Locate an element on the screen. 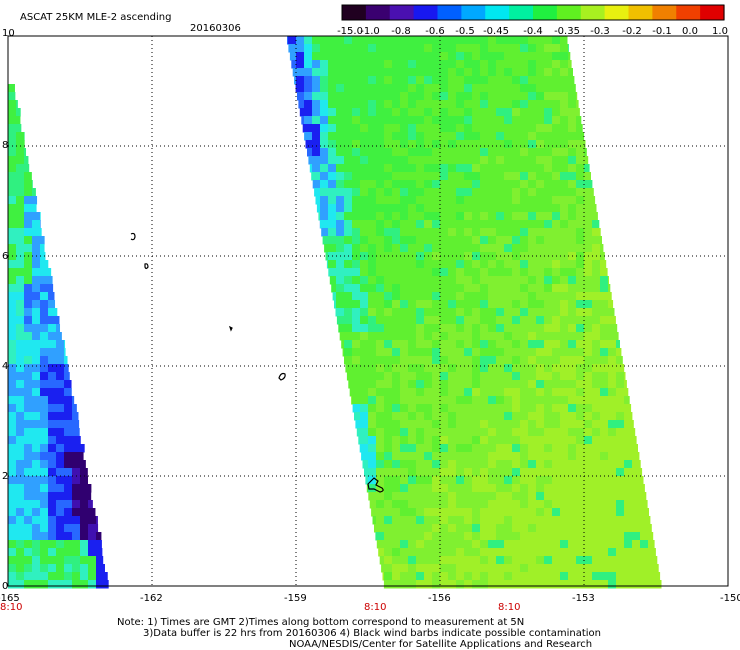 This screenshot has width=740, height=650. lat-labels: 10 8 6 4 2 0 is located at coordinates (8, 310).